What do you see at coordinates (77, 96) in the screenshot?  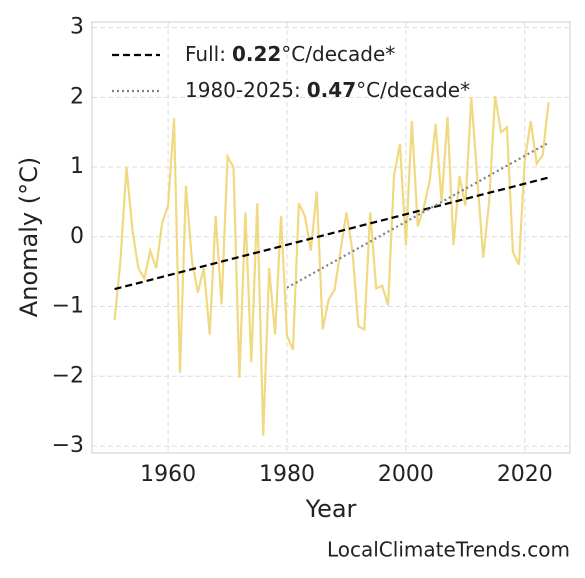 I see `y-tick-label: 2` at bounding box center [77, 96].